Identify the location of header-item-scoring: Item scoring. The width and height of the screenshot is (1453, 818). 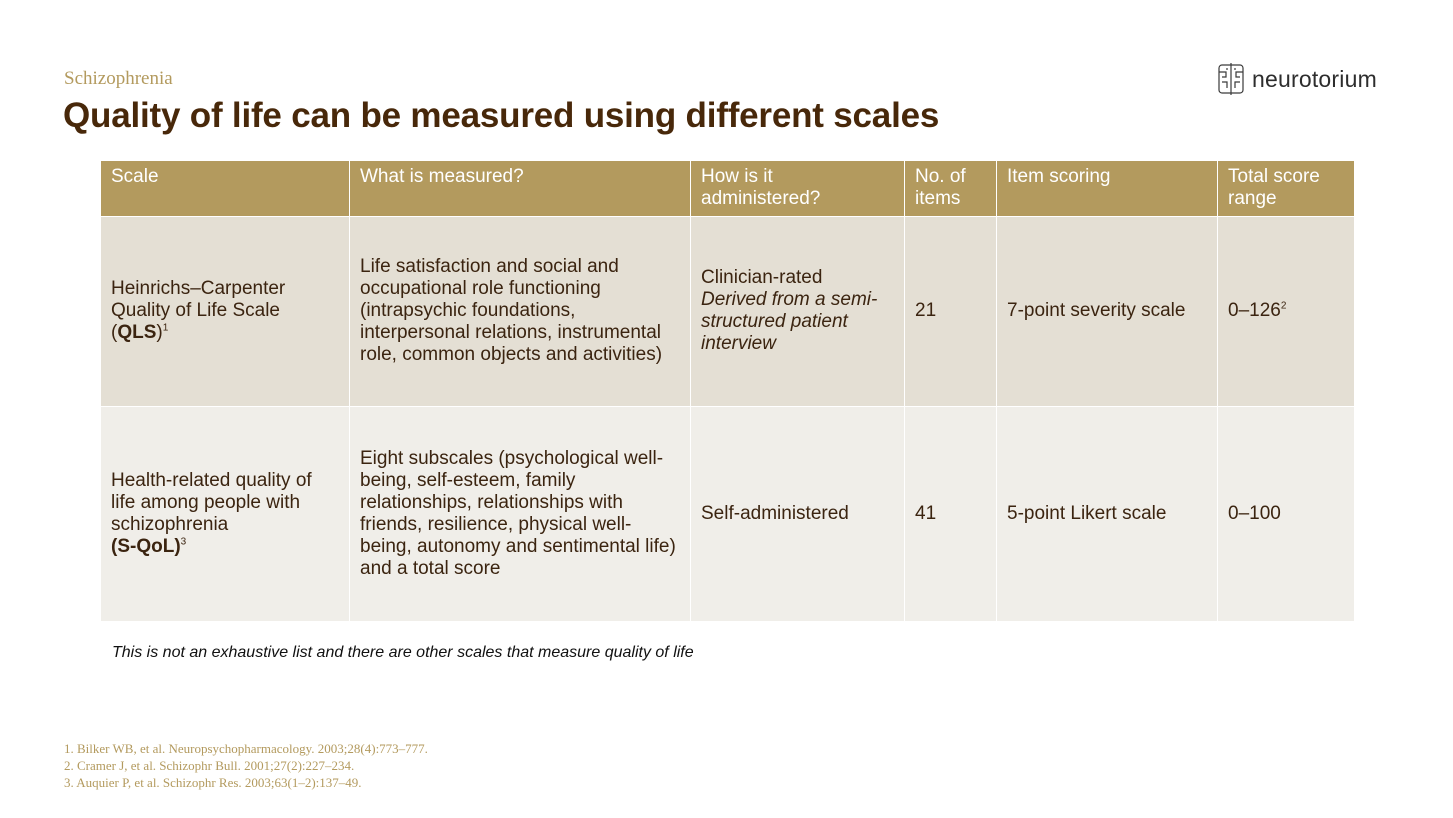
(1107, 188).